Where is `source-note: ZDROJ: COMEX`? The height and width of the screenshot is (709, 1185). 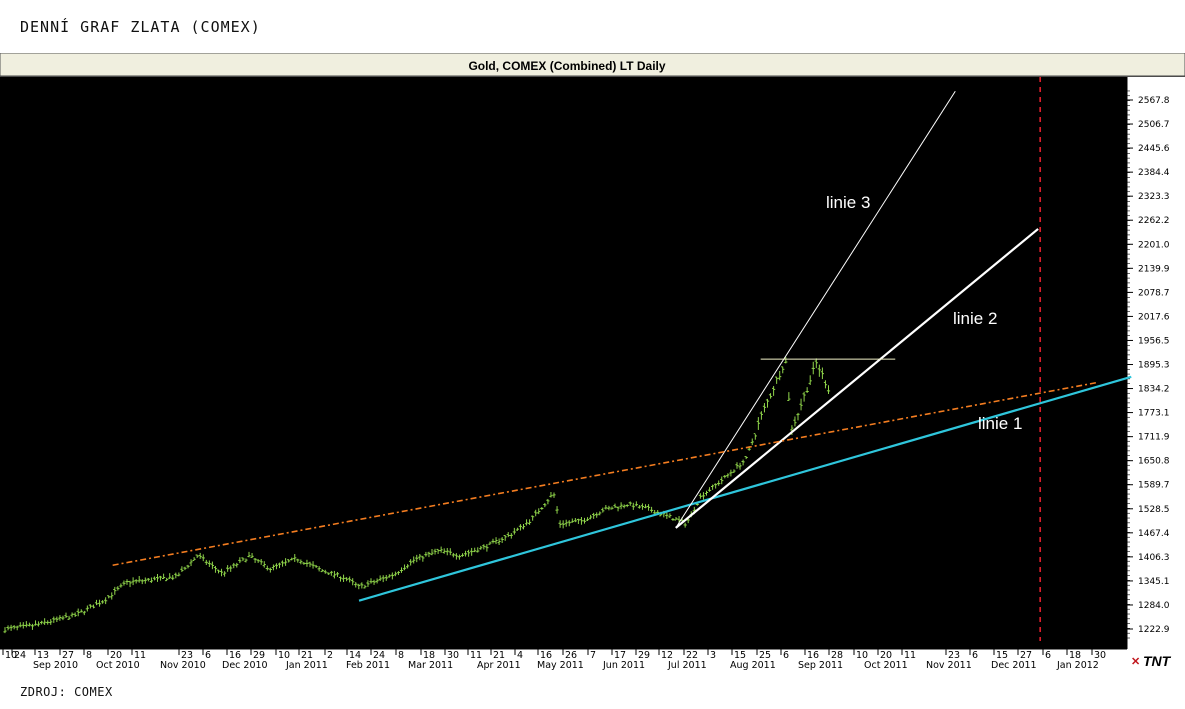
source-note: ZDROJ: COMEX is located at coordinates (66, 692).